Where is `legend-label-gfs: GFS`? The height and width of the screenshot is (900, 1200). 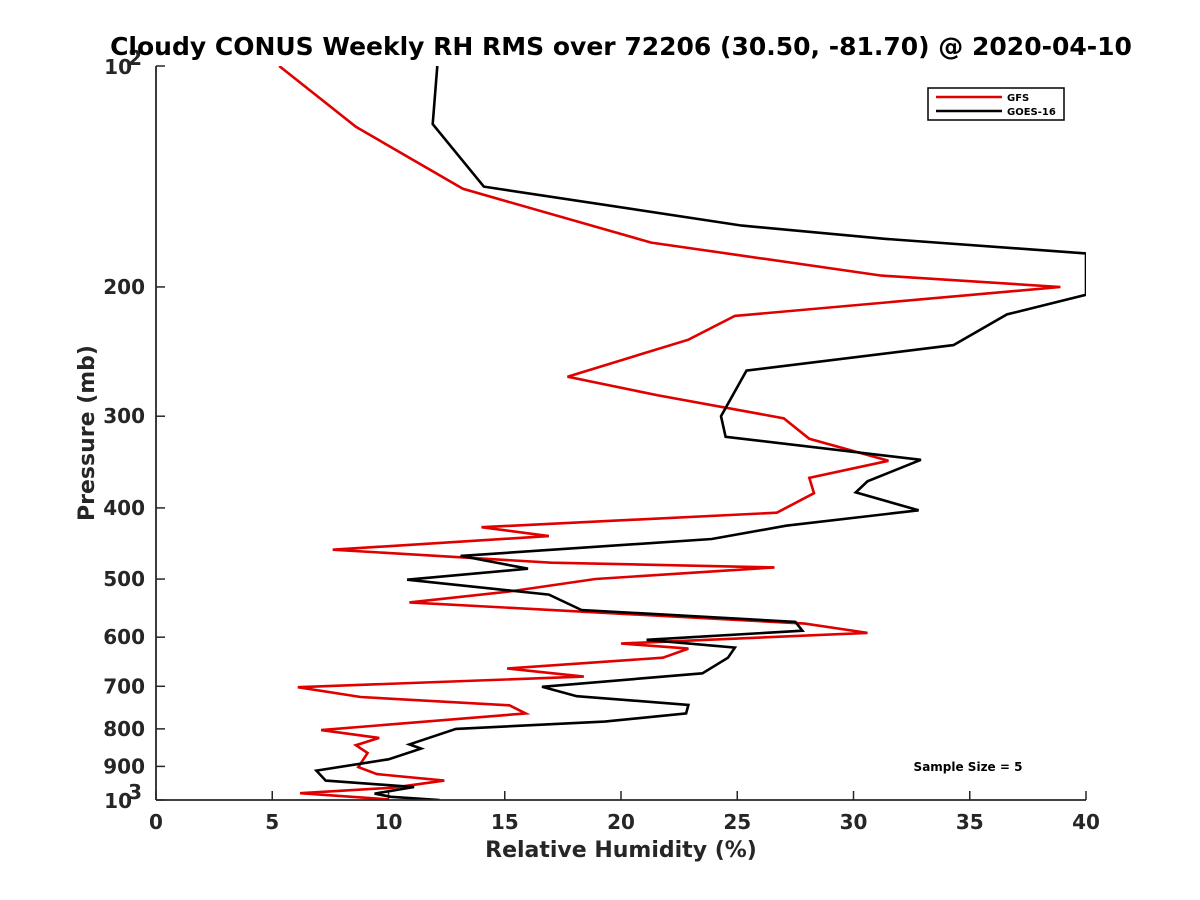
legend-label-gfs: GFS is located at coordinates (1018, 98).